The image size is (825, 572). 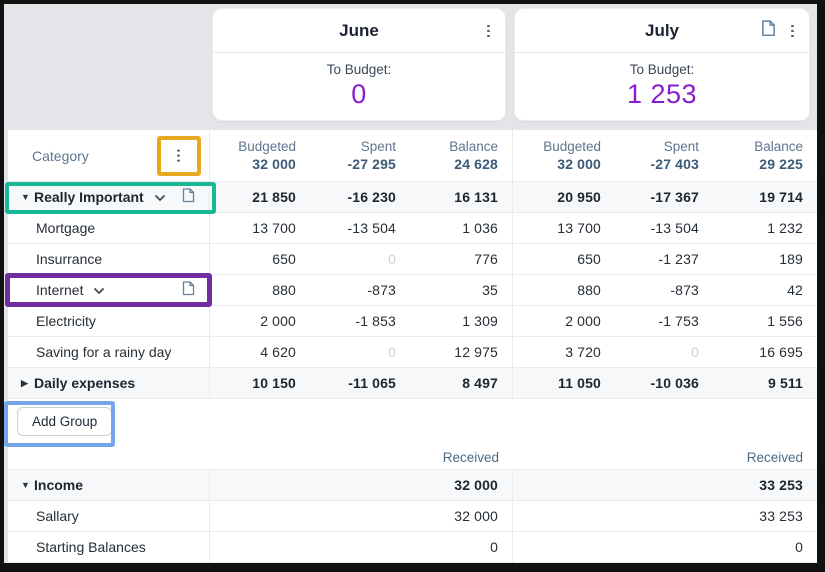 I want to click on cell-july-budgeted: 11 050, so click(x=579, y=383).